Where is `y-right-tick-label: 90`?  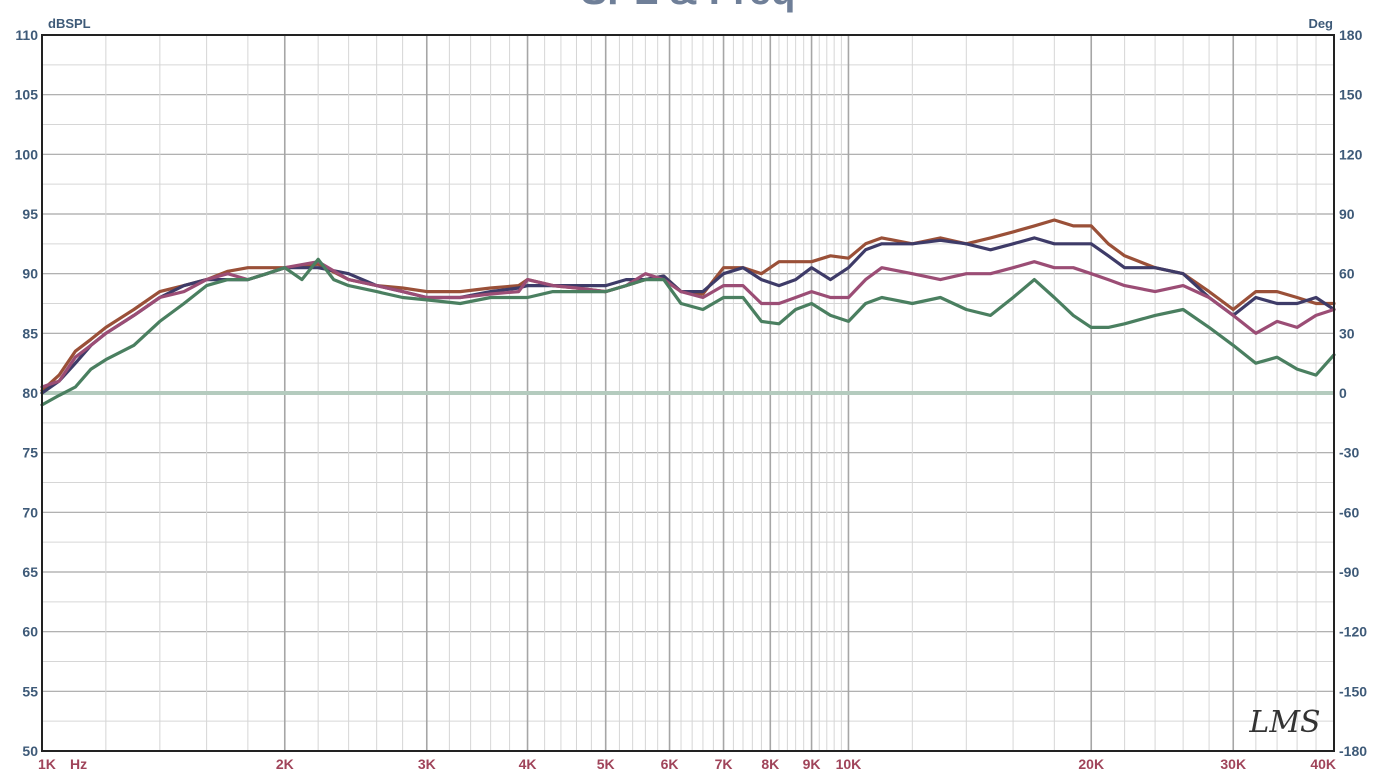 y-right-tick-label: 90 is located at coordinates (1347, 214).